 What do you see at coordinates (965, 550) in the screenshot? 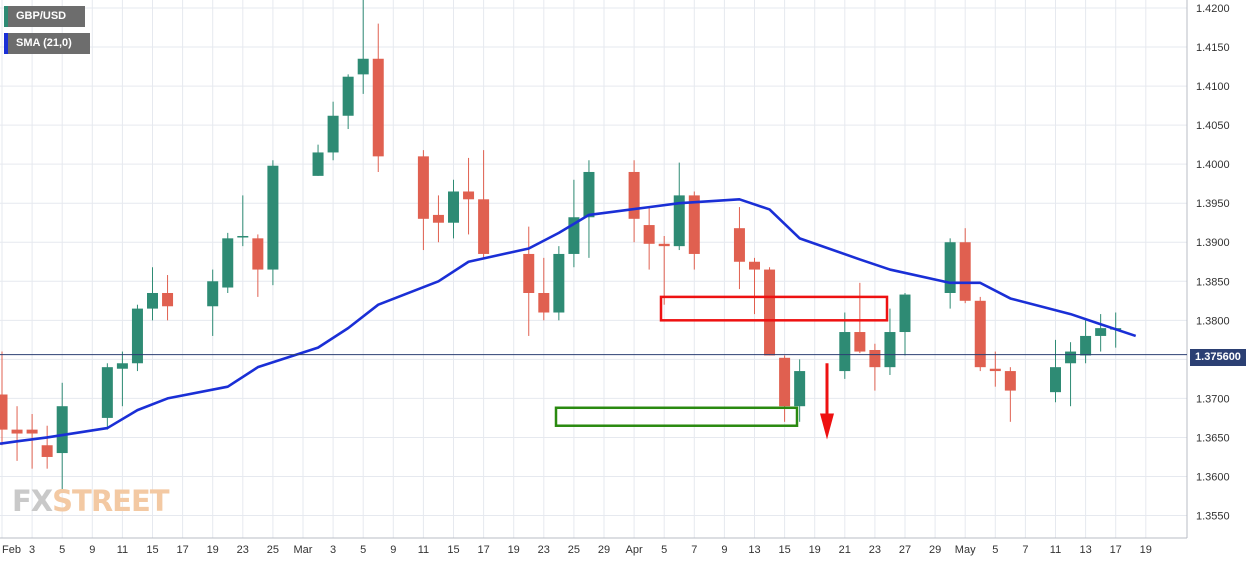
I see `x-tick-label: May` at bounding box center [965, 550].